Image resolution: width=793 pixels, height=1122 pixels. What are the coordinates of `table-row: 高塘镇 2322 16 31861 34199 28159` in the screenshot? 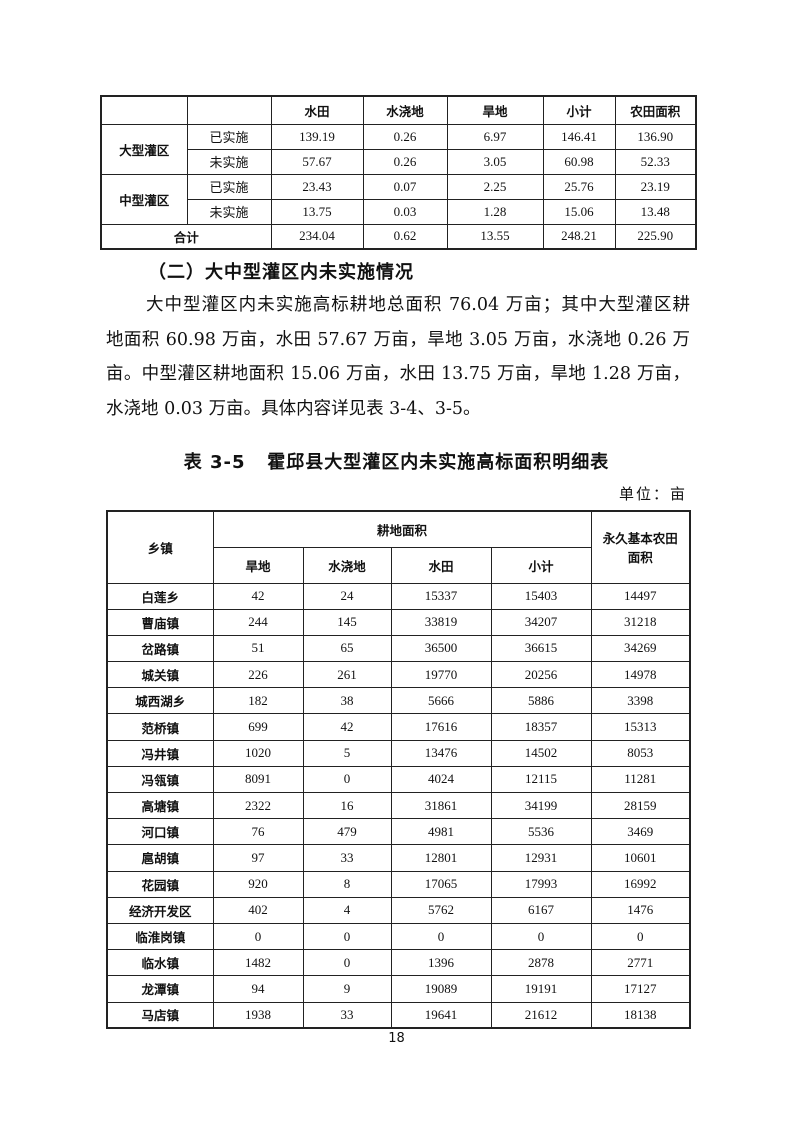 It's located at (398, 805).